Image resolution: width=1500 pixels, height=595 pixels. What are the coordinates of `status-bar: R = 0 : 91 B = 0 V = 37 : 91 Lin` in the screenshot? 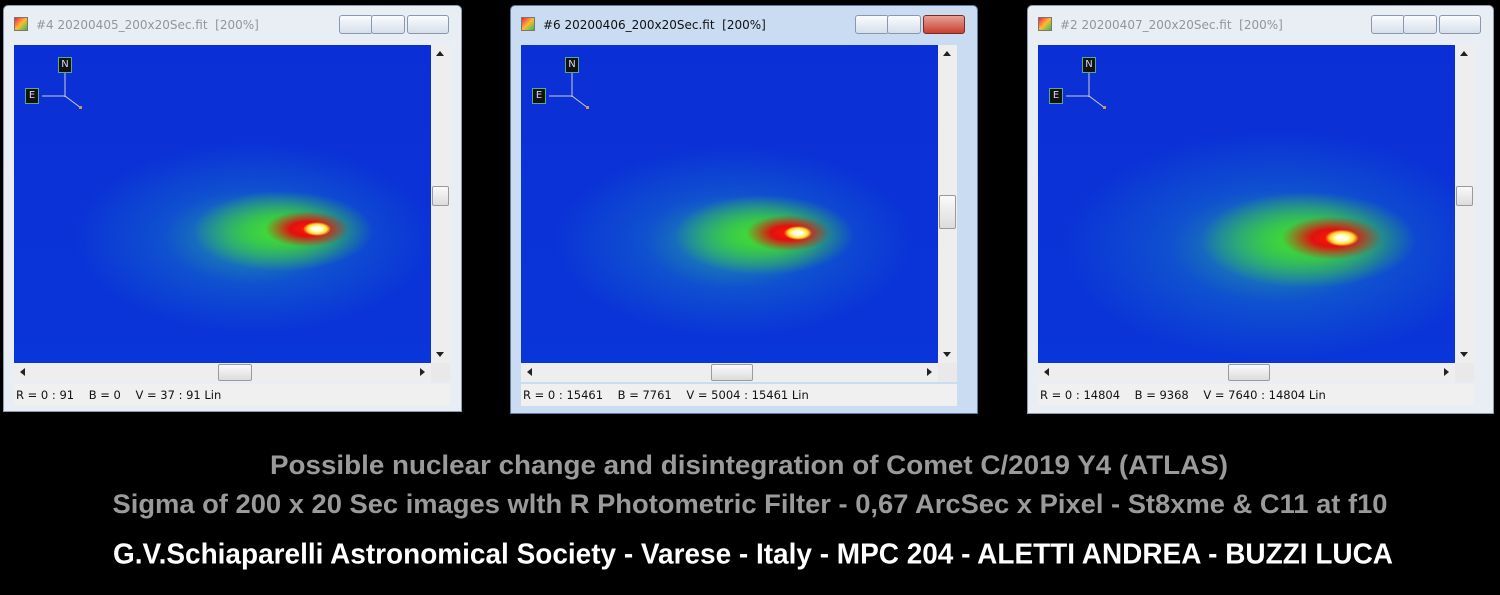 It's located at (232, 395).